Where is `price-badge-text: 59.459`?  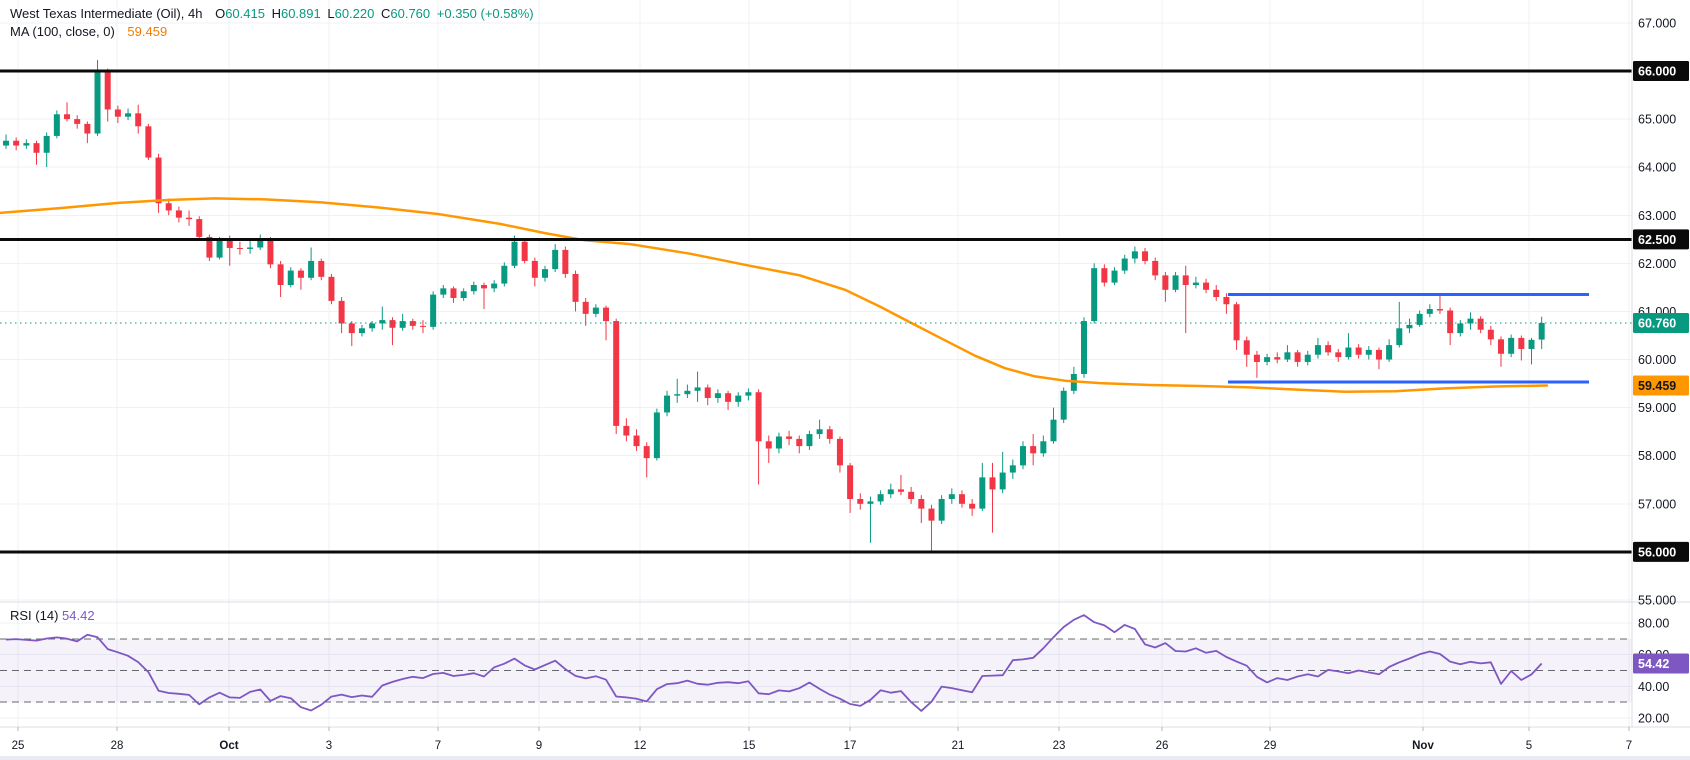 price-badge-text: 59.459 is located at coordinates (1657, 386).